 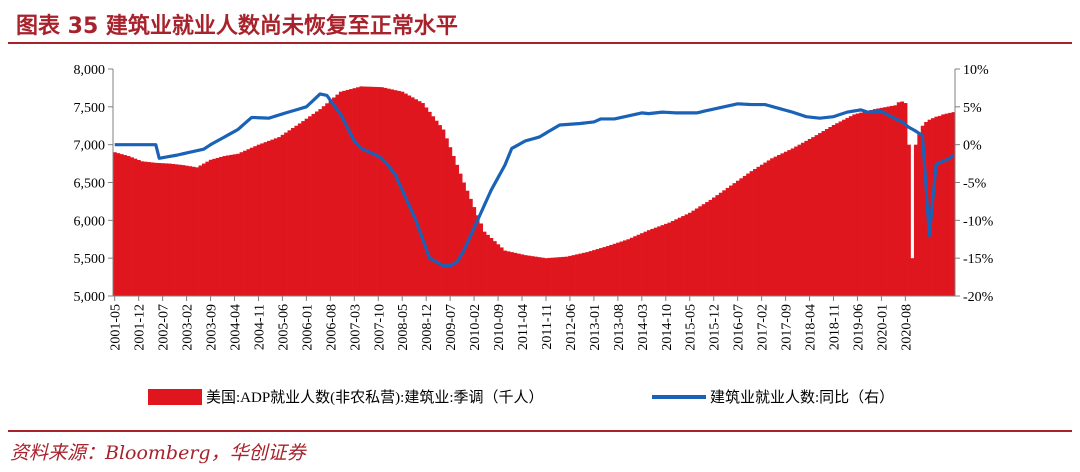 What do you see at coordinates (540, 22) in the screenshot?
I see `figure-header: 图表 35 建筑业就业人数尚未恢复至正常水平` at bounding box center [540, 22].